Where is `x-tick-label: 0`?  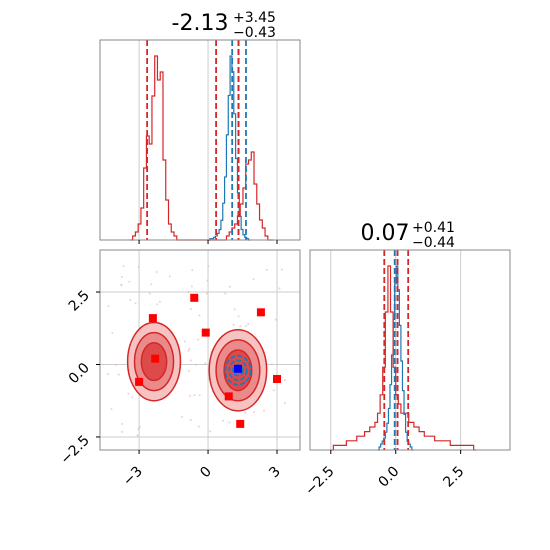 x-tick-label: 0 is located at coordinates (206, 473).